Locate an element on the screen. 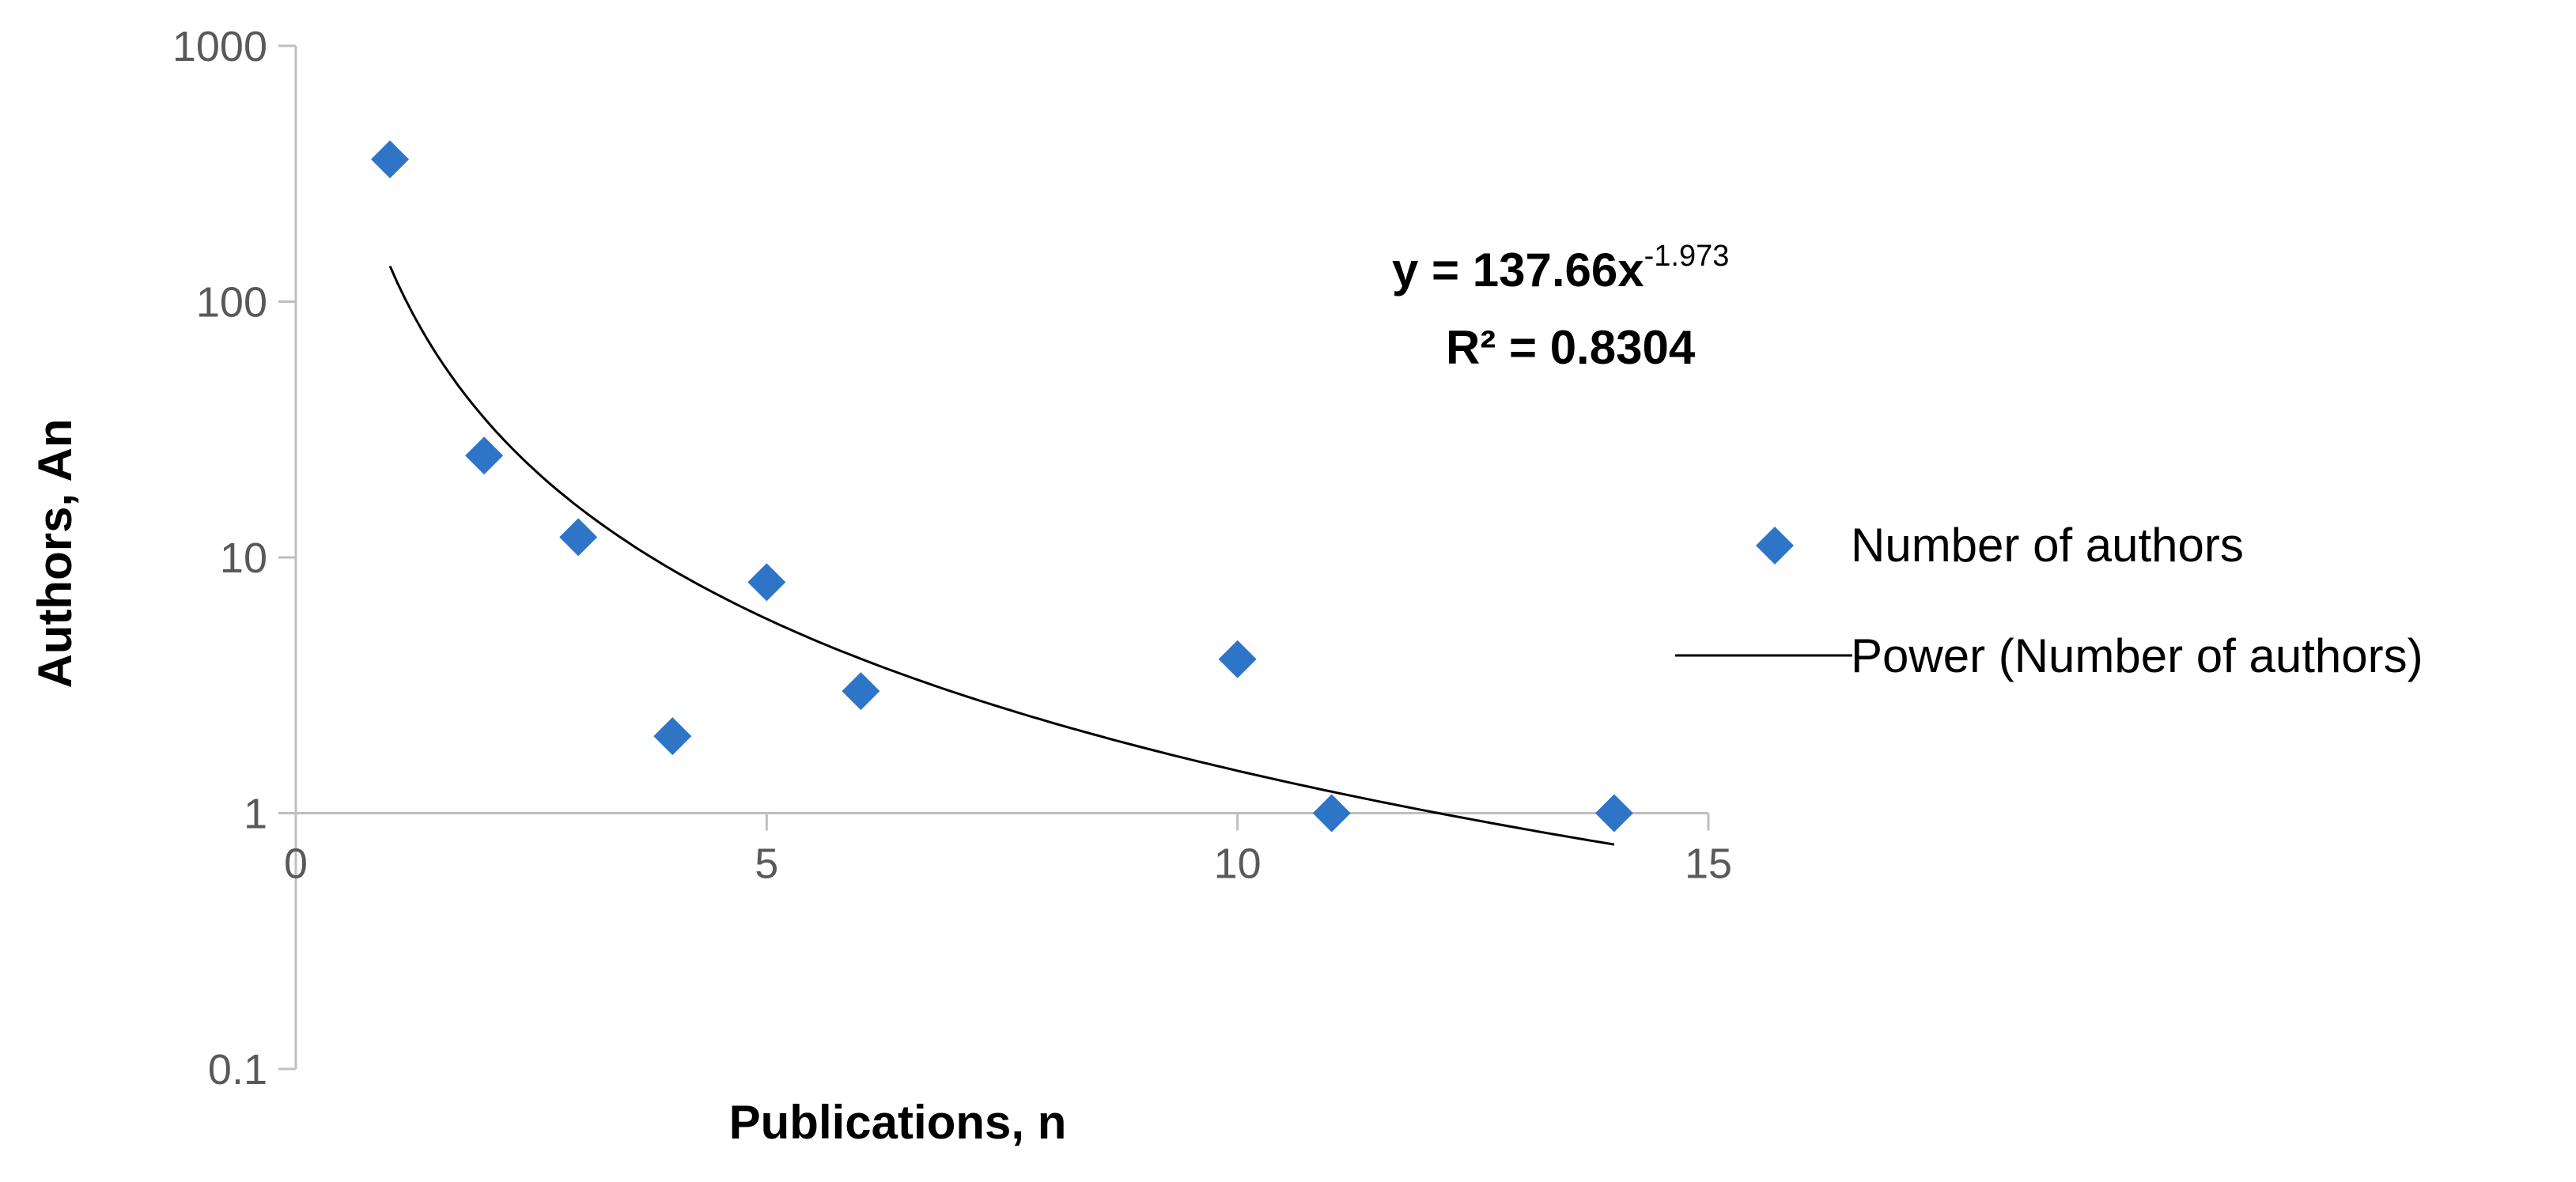  equation-text: y = 137.66x-1.973 is located at coordinates (1561, 268).